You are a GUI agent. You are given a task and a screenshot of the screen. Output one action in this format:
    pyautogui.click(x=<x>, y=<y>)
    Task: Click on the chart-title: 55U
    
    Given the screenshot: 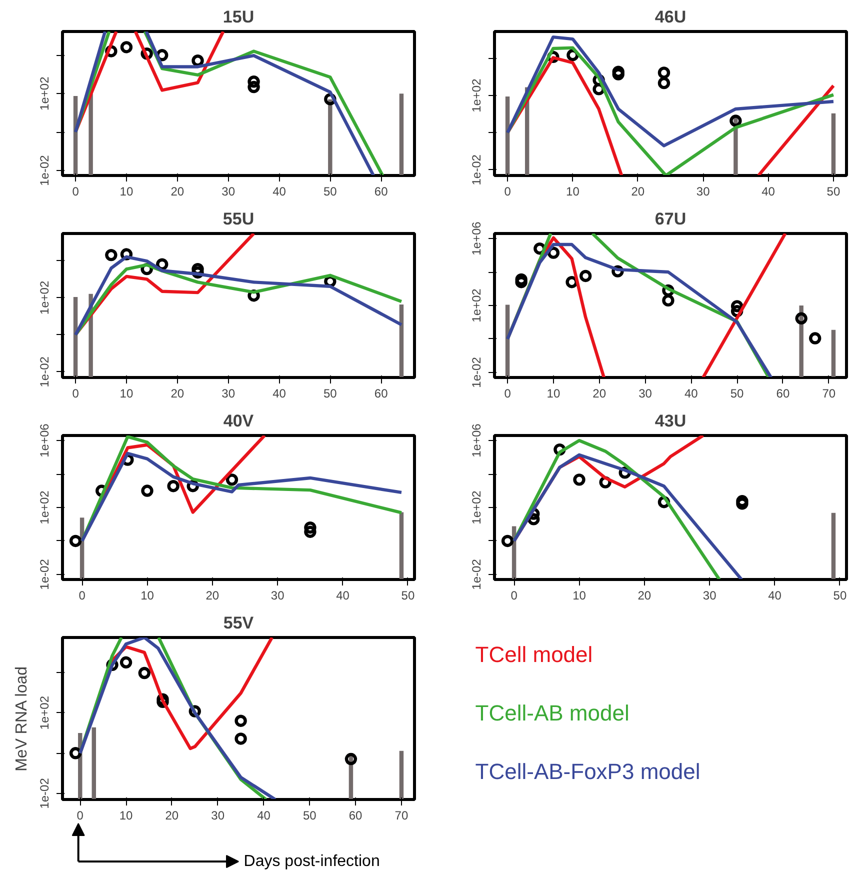 What is the action you would take?
    pyautogui.click(x=238, y=219)
    